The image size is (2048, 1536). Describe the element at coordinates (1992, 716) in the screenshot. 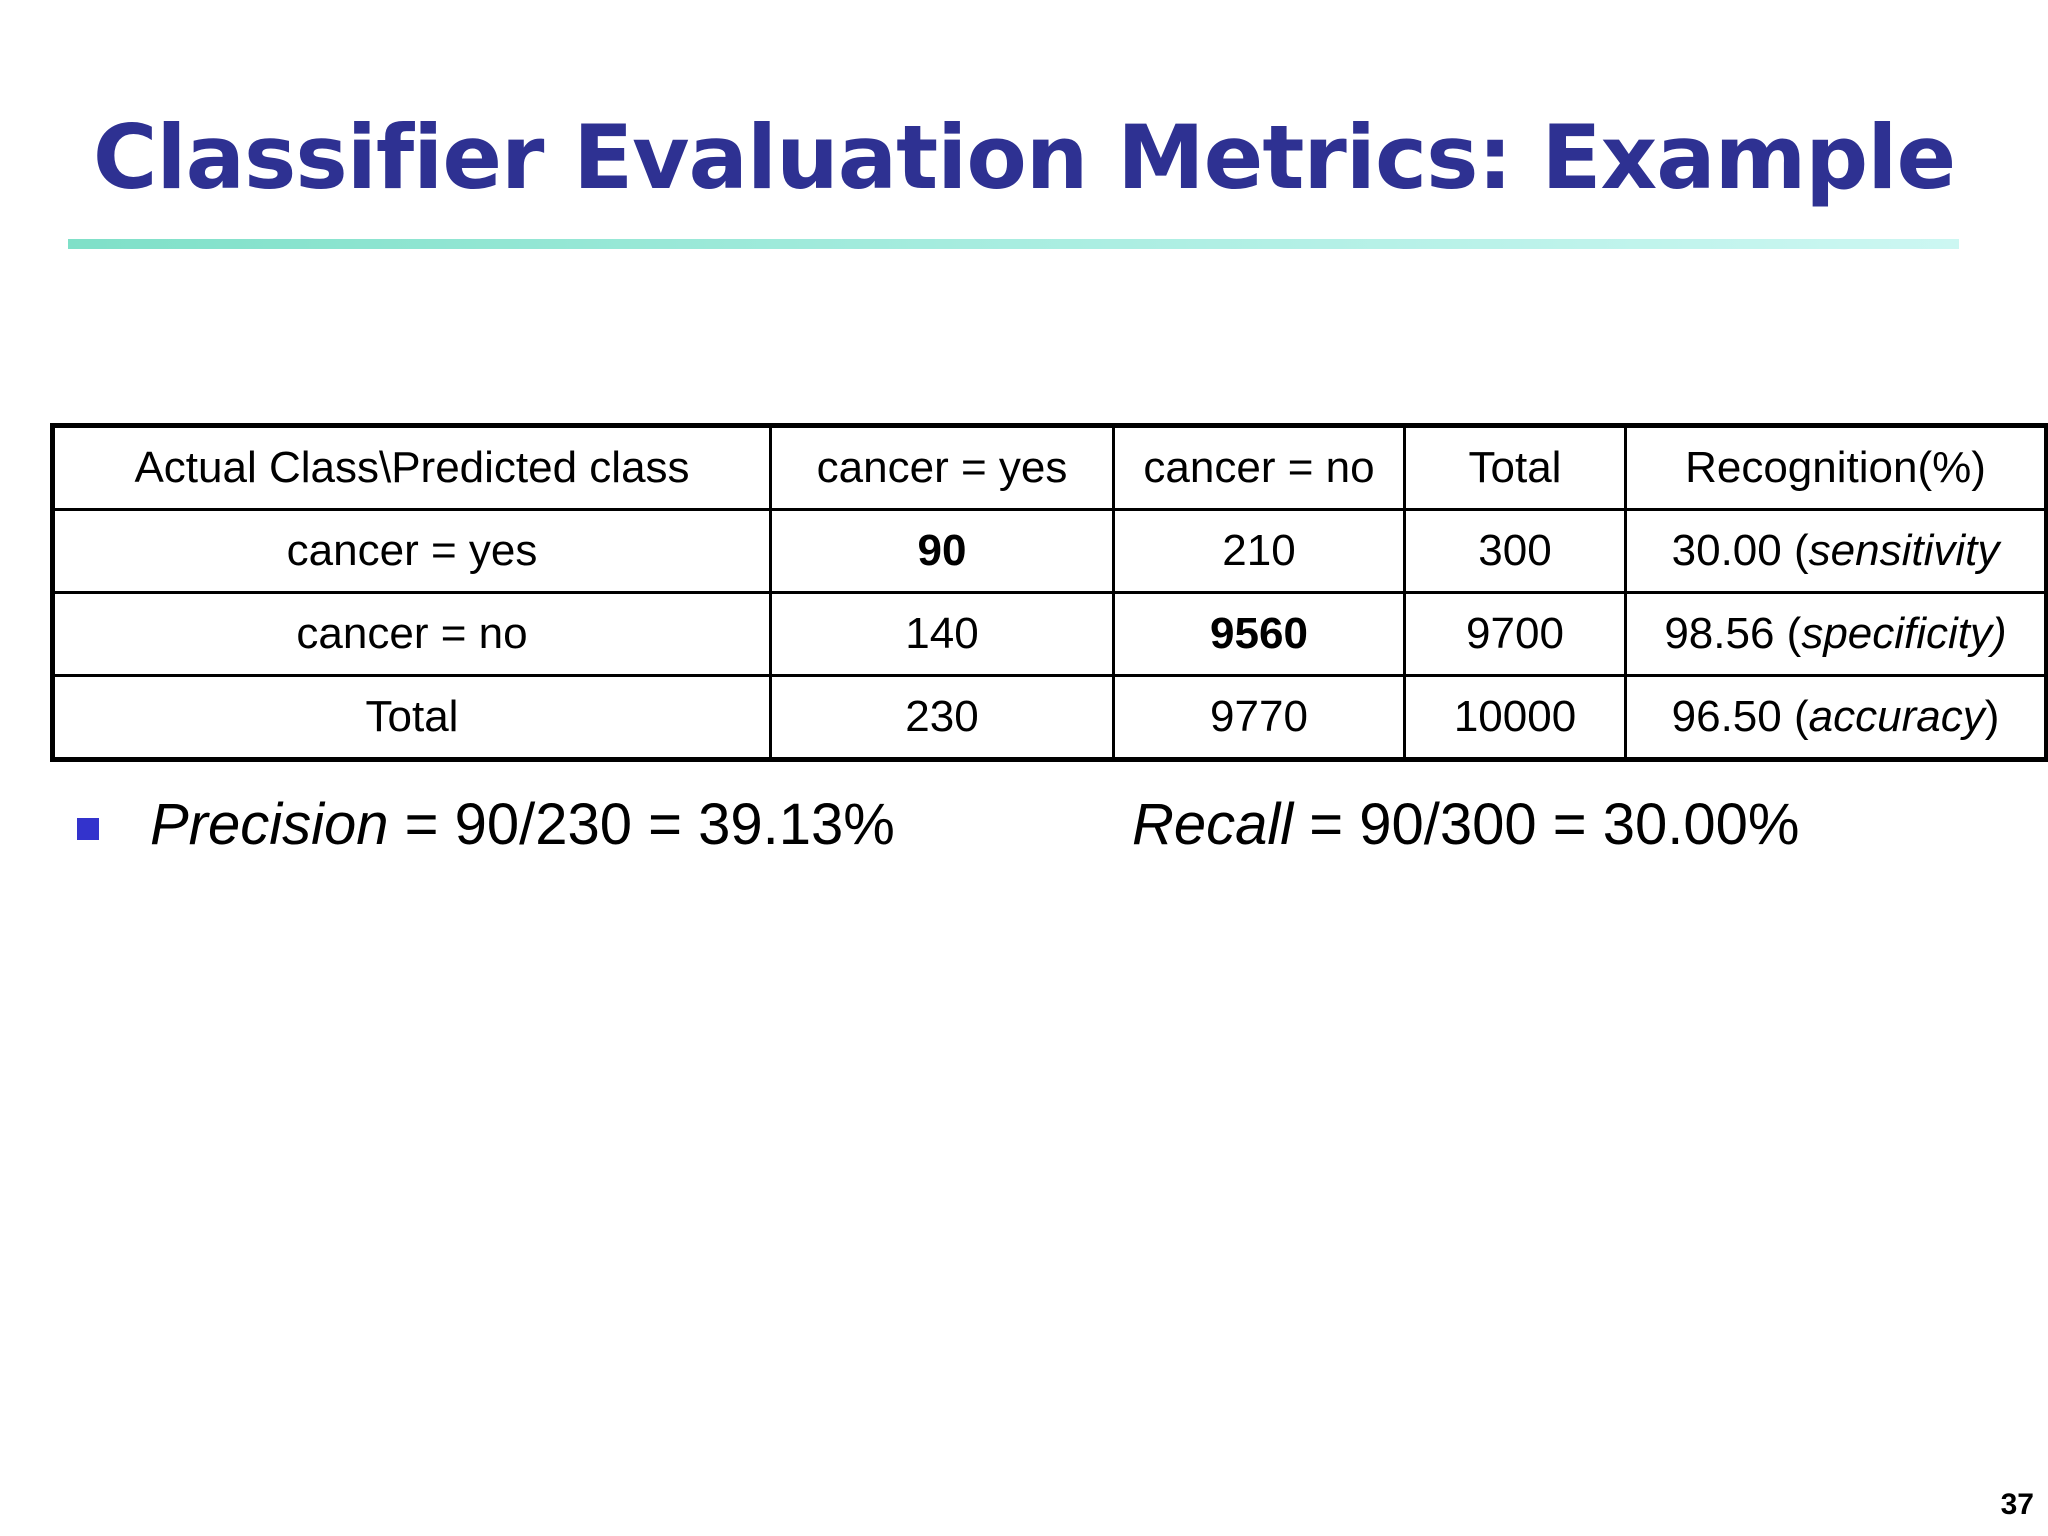

I see `recognition-close: )` at that location.